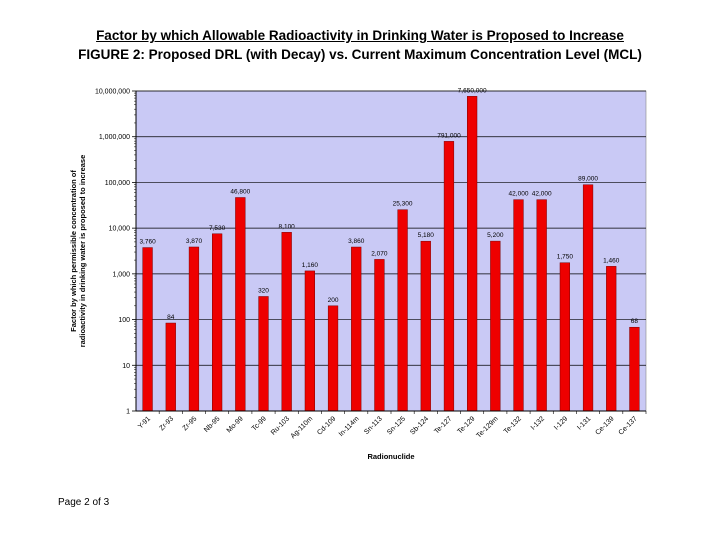 Image resolution: width=720 pixels, height=540 pixels. Describe the element at coordinates (212, 424) in the screenshot. I see `x-tick-label: Nb-95` at that location.